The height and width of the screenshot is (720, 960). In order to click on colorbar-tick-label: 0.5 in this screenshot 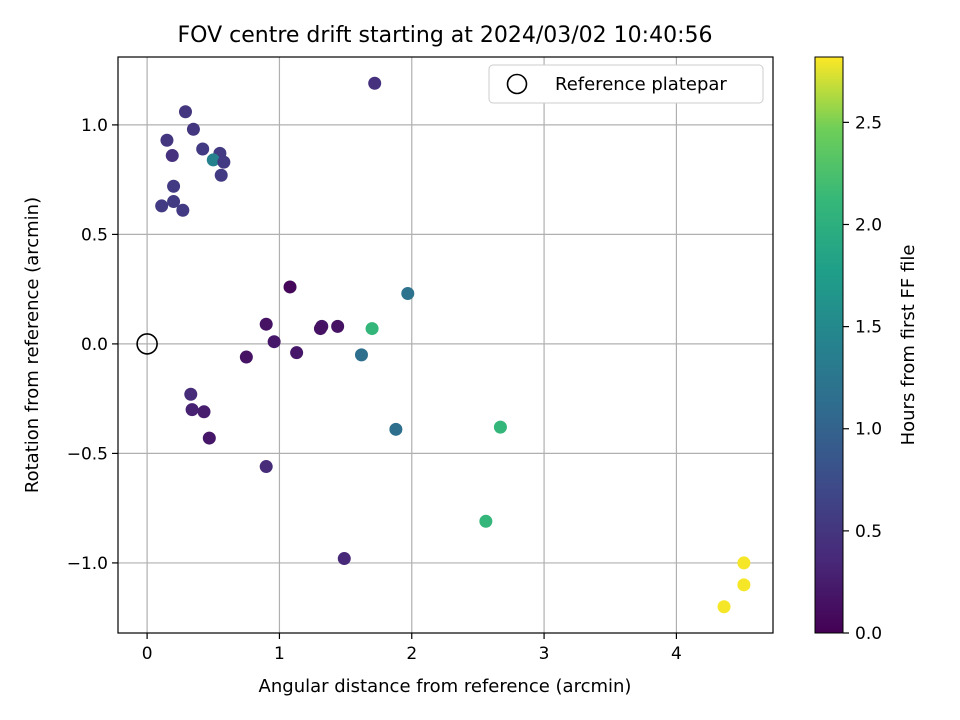, I will do `click(868, 532)`.